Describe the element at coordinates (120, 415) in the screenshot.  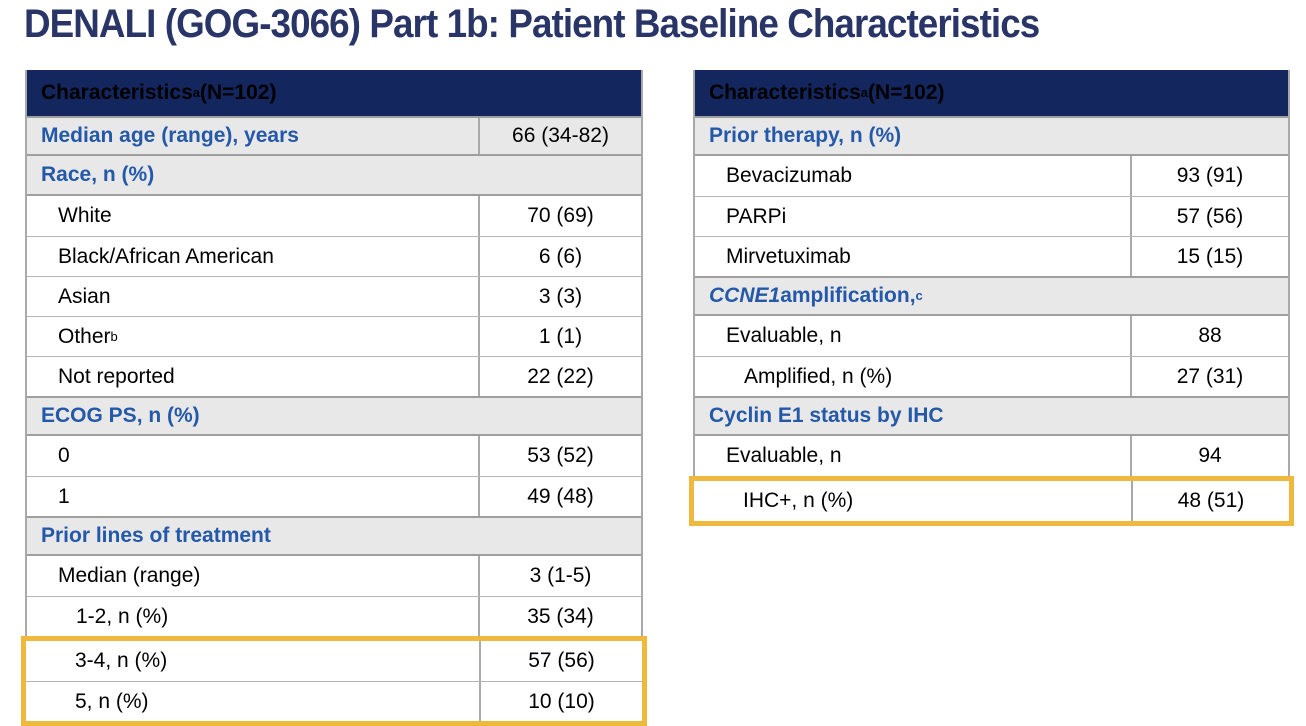
I see `section-label: ECOG PS, n (%)` at that location.